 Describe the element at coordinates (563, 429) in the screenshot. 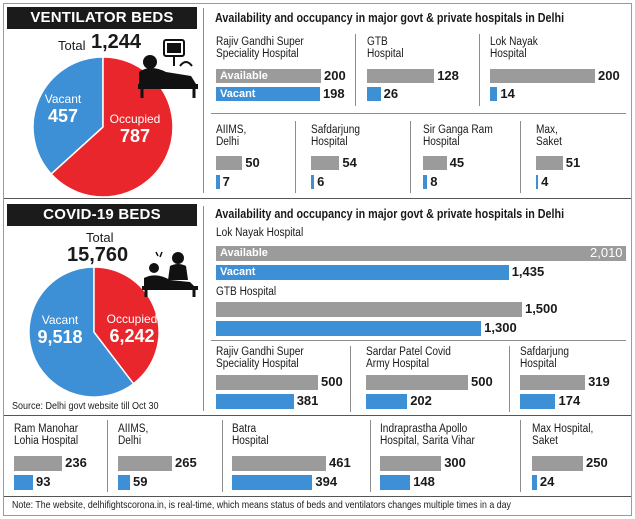

I see `covid-panel-10-name: Max Hospital,` at that location.